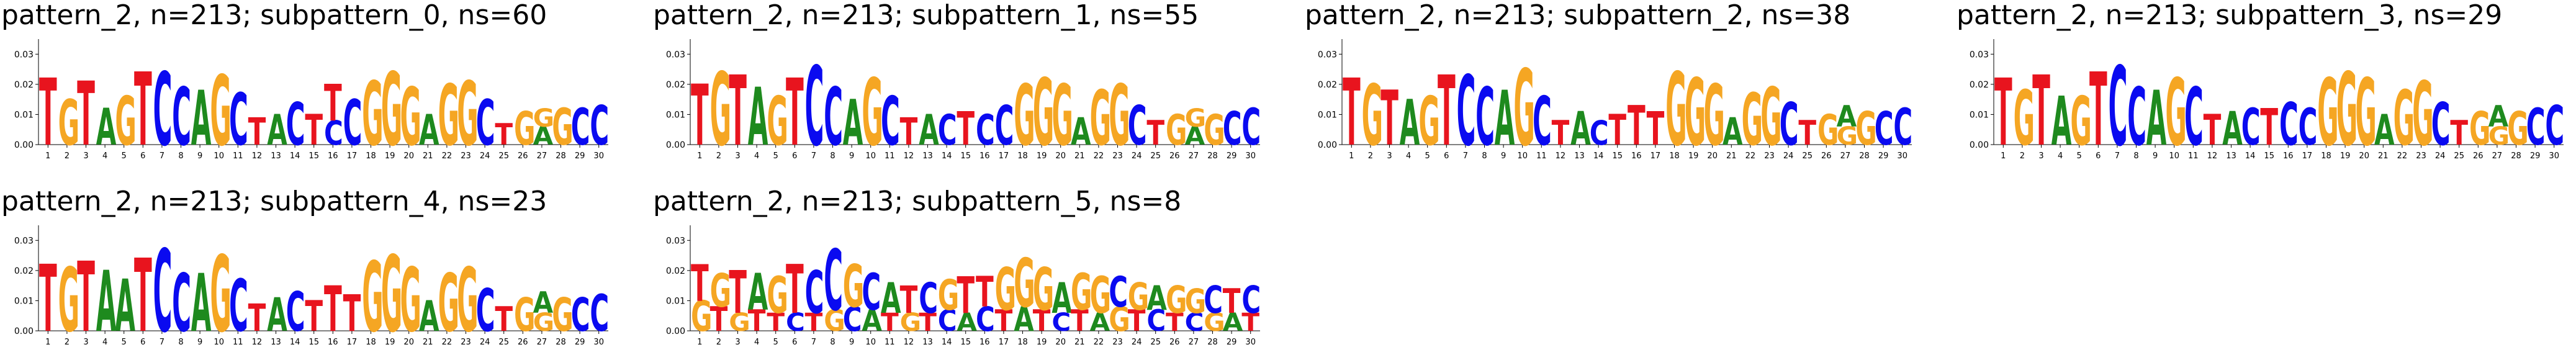 This screenshot has width=2576, height=360. Describe the element at coordinates (1079, 156) in the screenshot. I see `x-tick-label: 21` at that location.